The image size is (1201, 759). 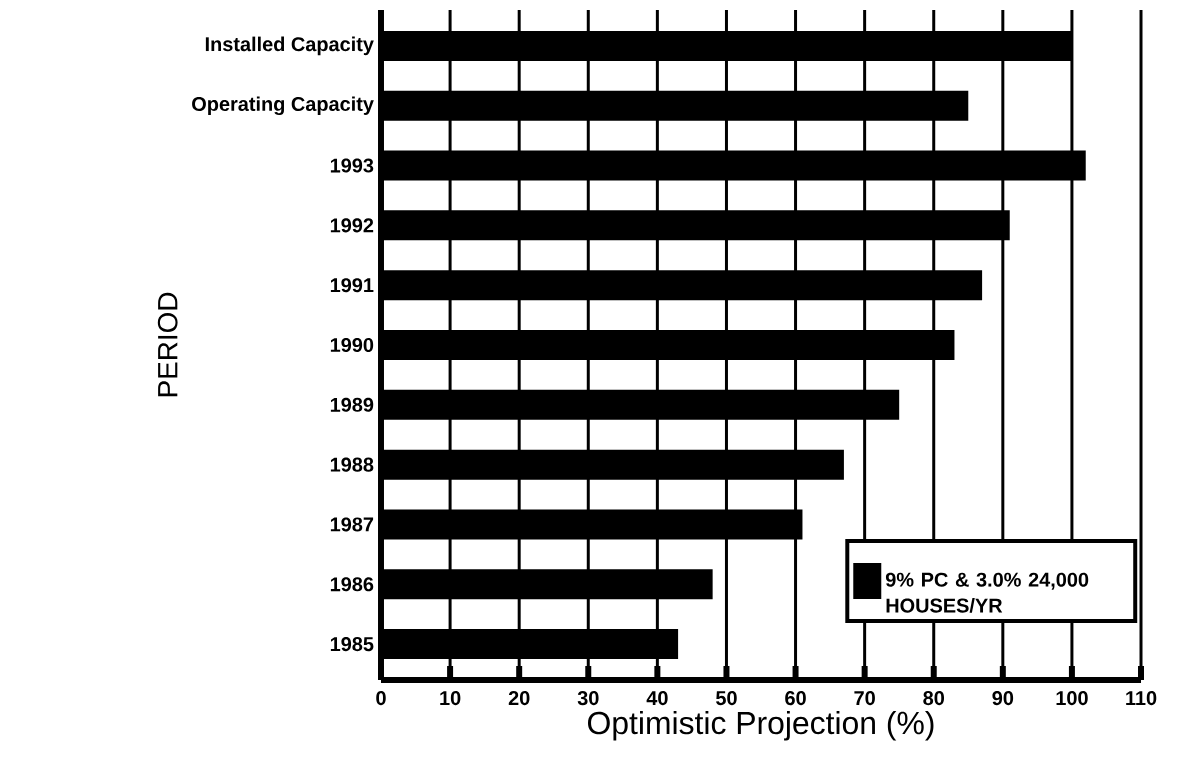 What do you see at coordinates (381, 698) in the screenshot?
I see `x-tick-label: 0` at bounding box center [381, 698].